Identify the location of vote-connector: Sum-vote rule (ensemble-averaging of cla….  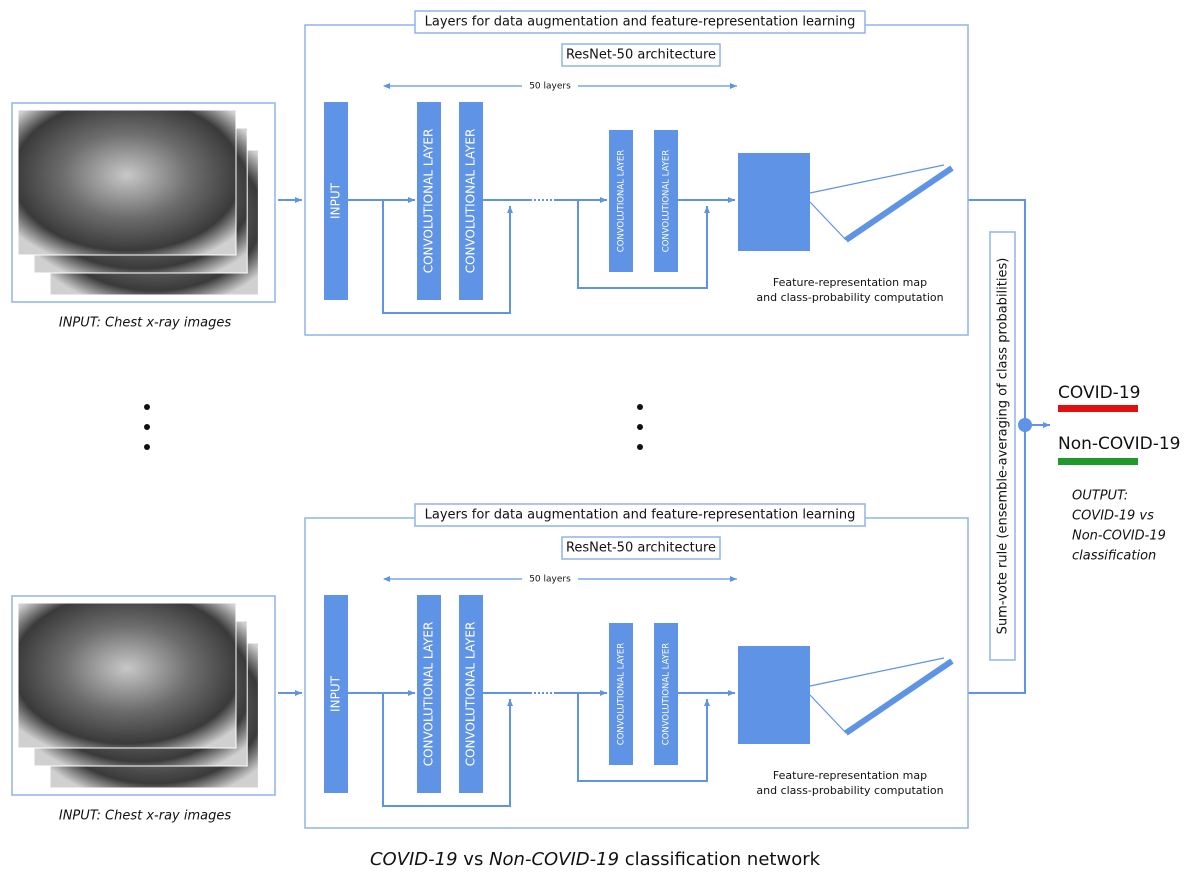
(1009, 446).